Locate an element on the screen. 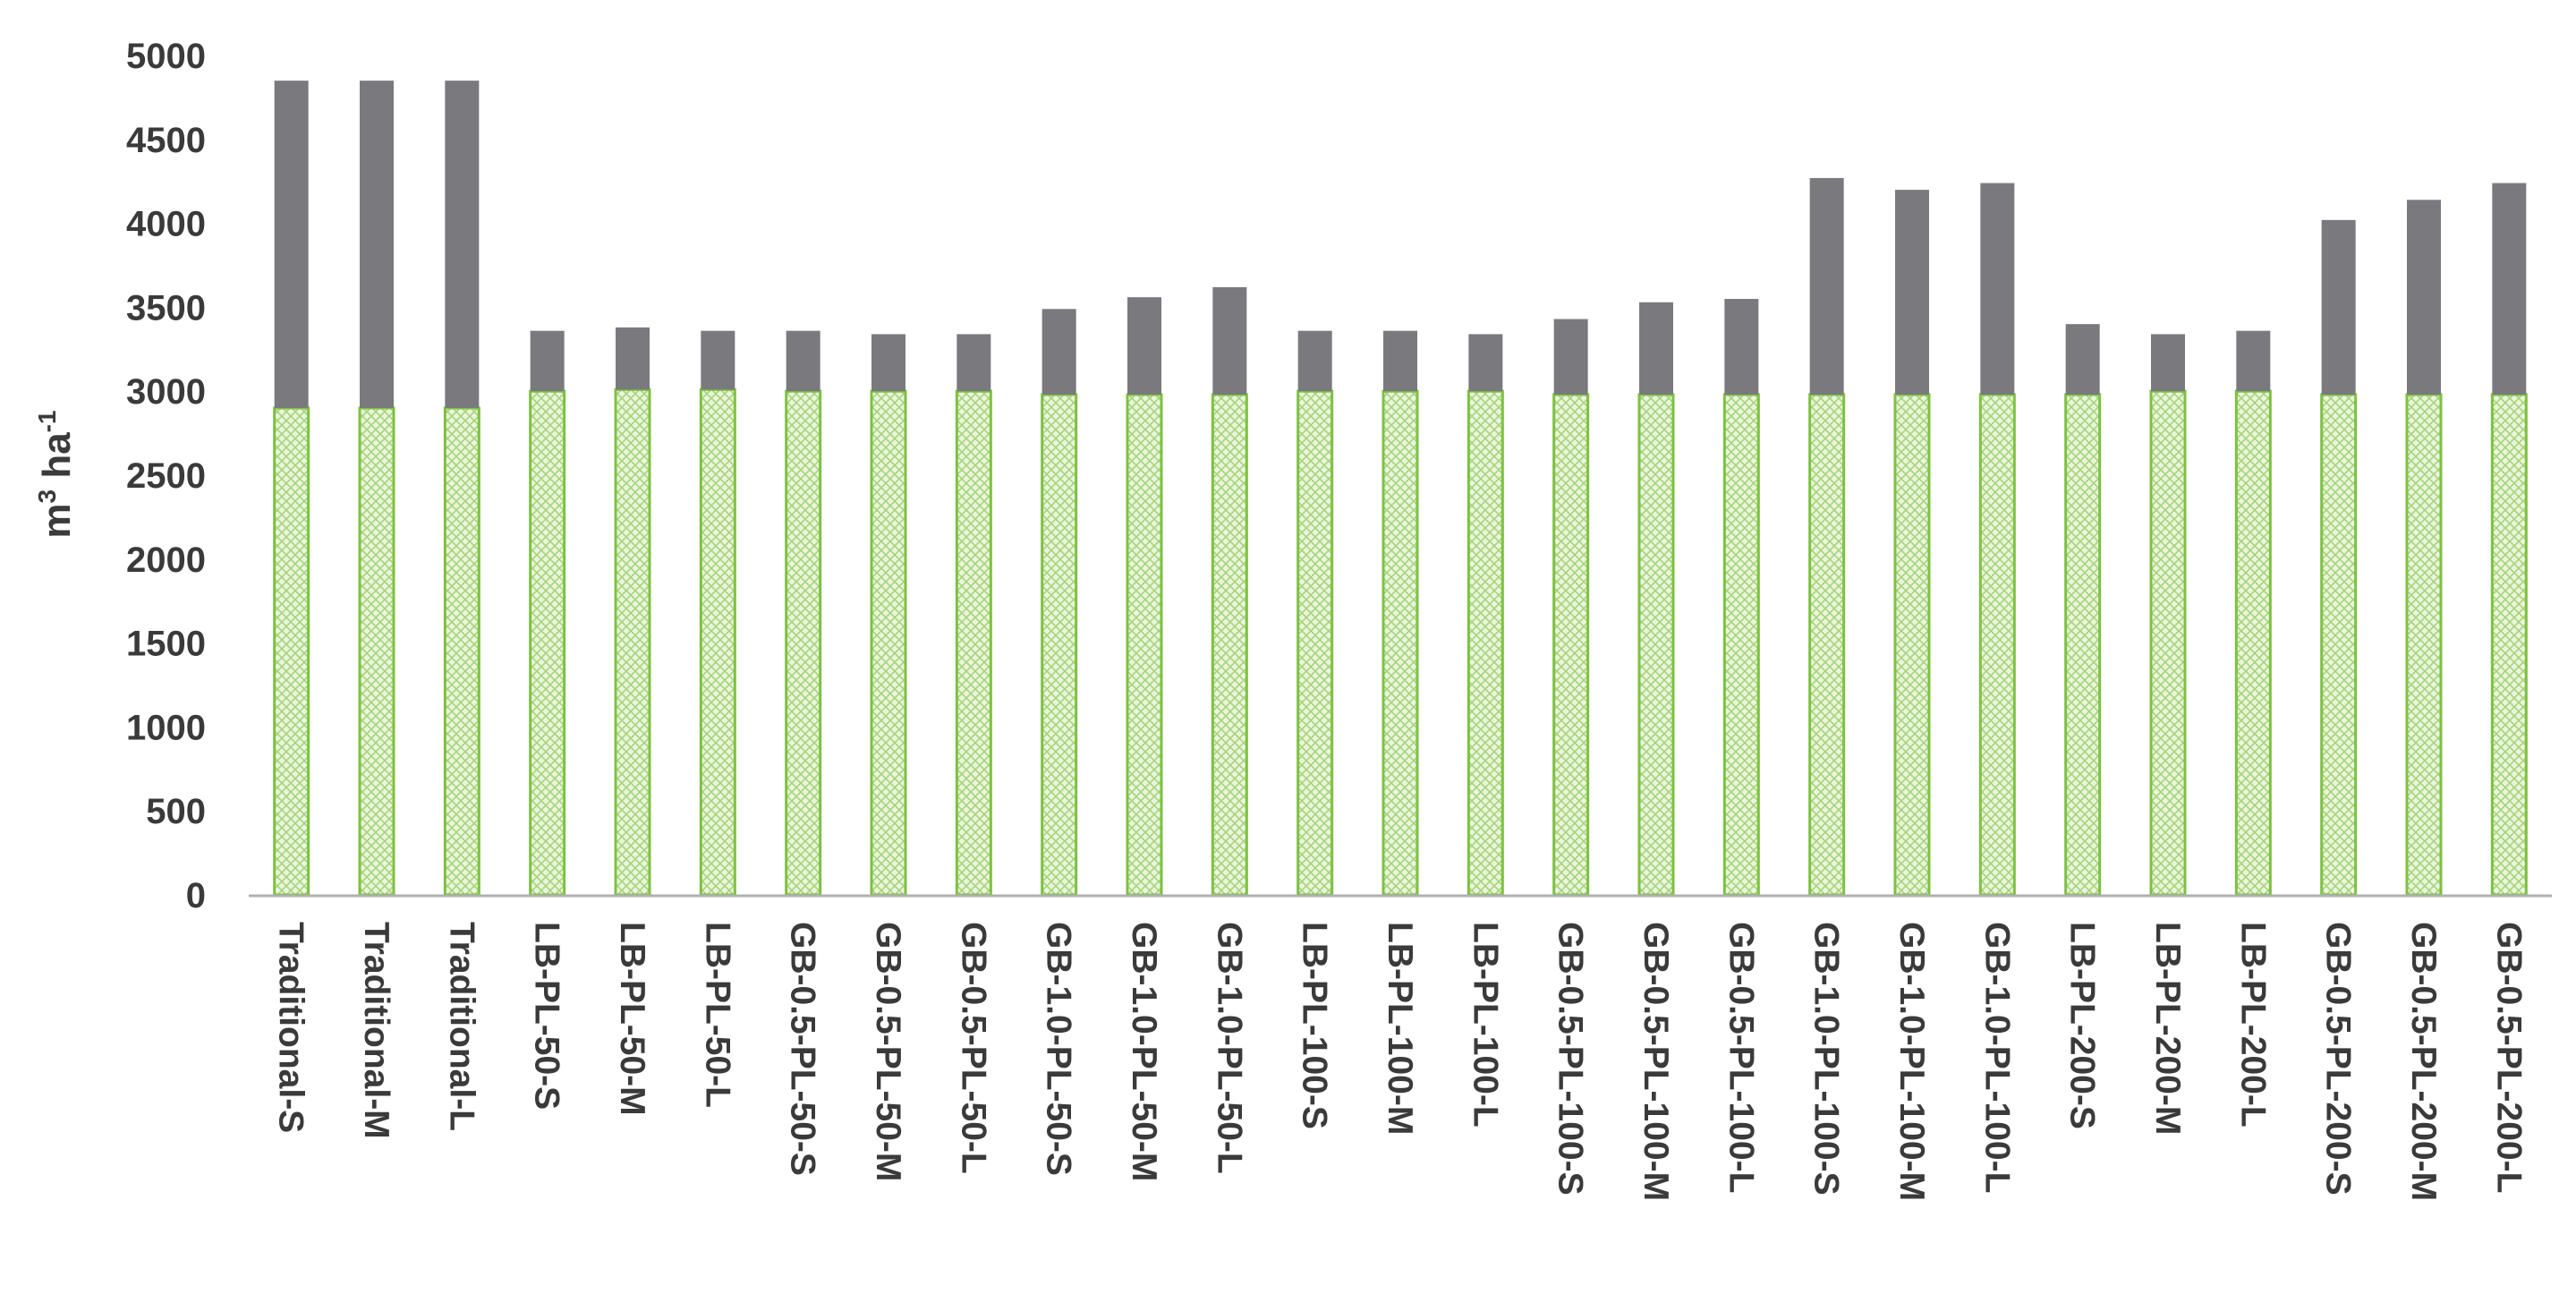 Image resolution: width=2576 pixels, height=1294 pixels. y-tick-label: 2000 is located at coordinates (166, 560).